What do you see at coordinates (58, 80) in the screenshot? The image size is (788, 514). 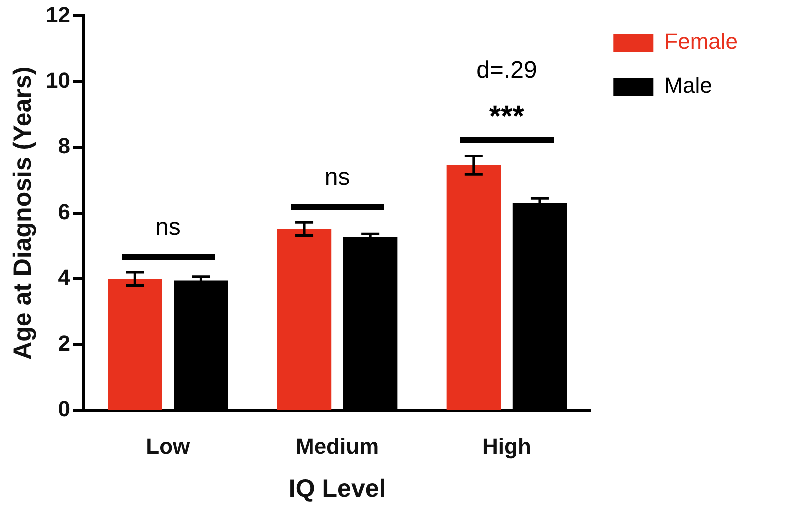 I see `y-tick-label: 10` at bounding box center [58, 80].